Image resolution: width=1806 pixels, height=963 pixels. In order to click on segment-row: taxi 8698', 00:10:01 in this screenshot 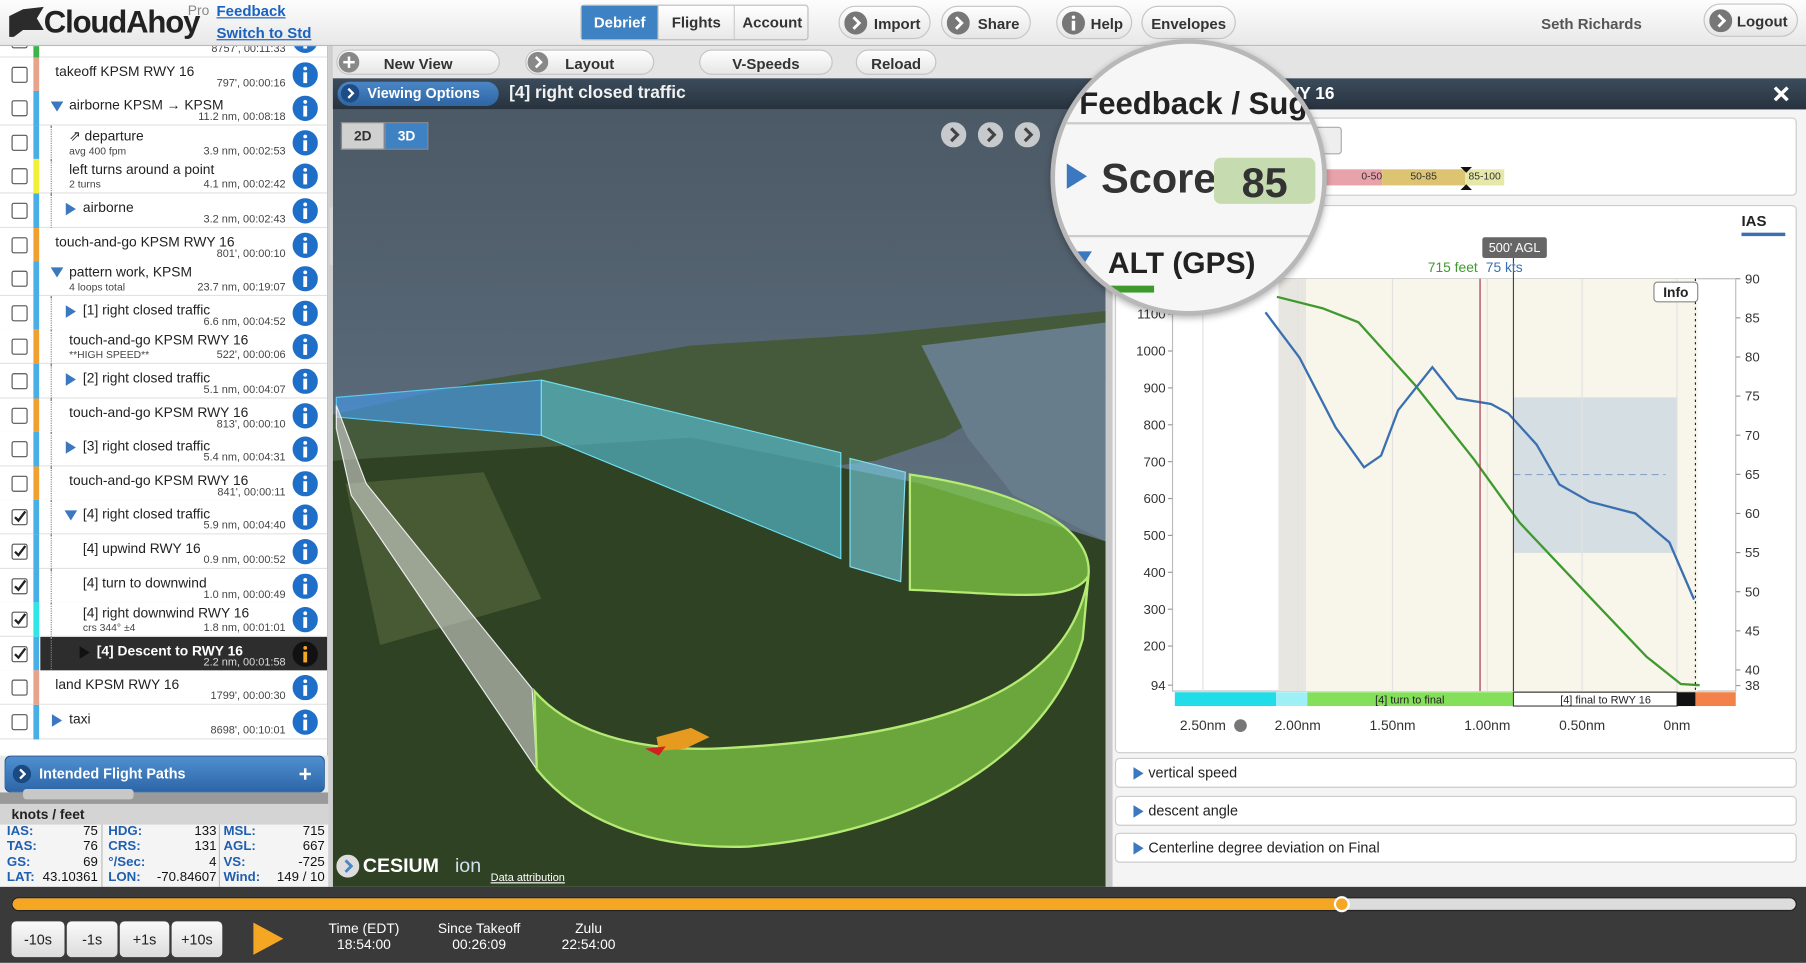, I will do `click(164, 722)`.